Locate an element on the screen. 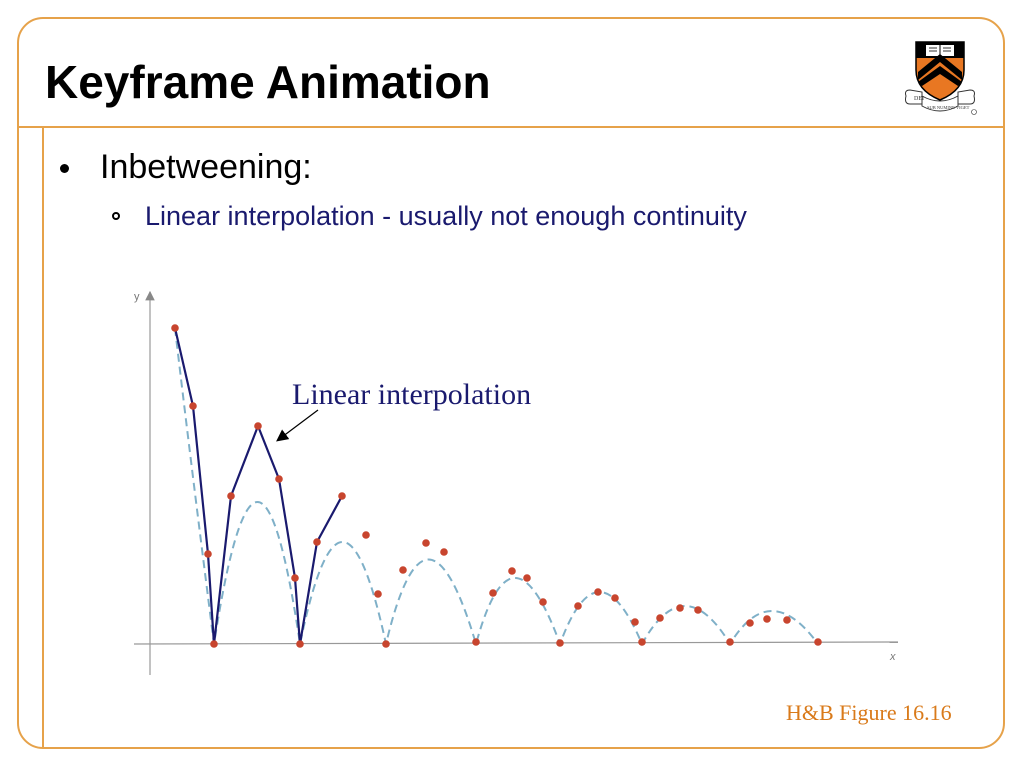  logo-motto-left: DEI is located at coordinates (919, 99).